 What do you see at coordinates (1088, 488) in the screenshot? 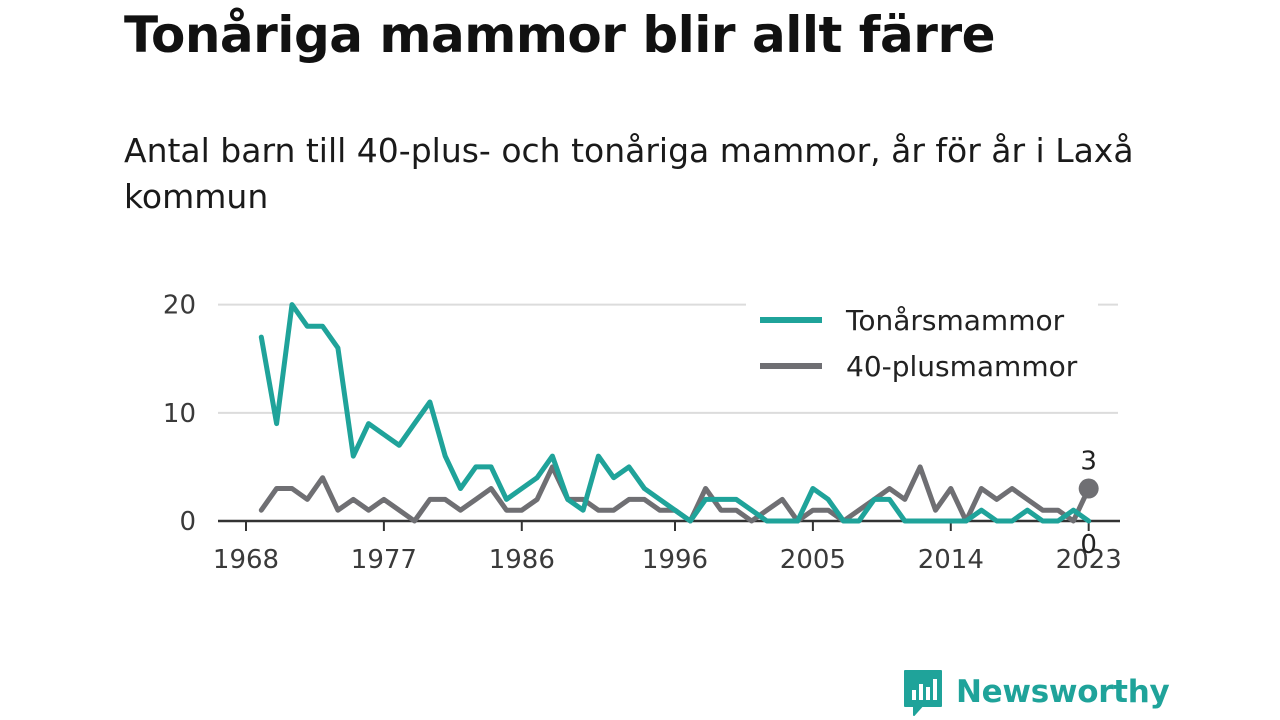
I see `end-point-fortyplusmammor` at bounding box center [1088, 488].